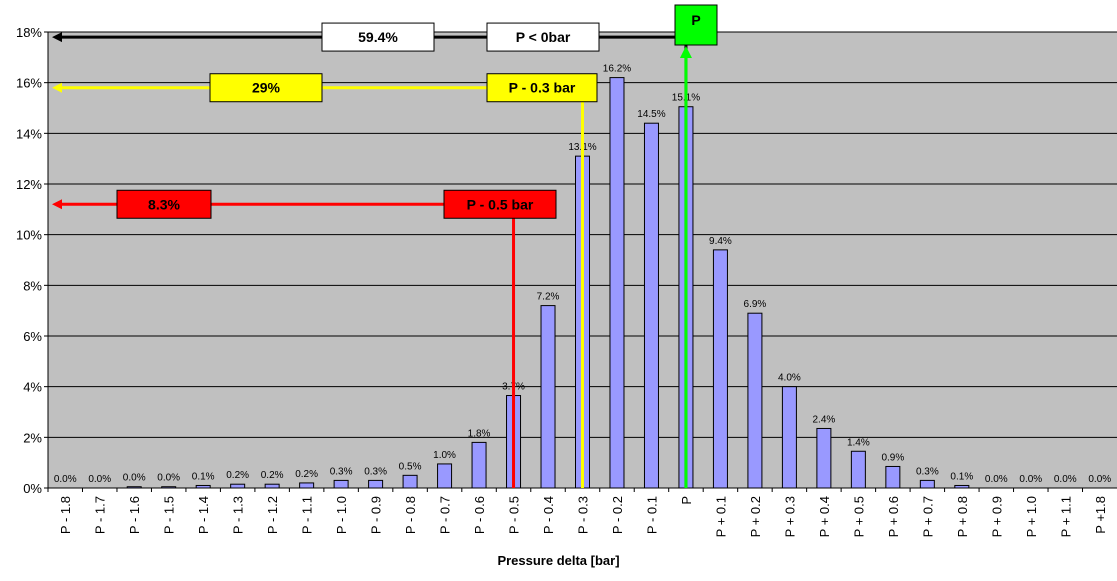 The image size is (1117, 581). Describe the element at coordinates (29, 32) in the screenshot. I see `y-tick-label: 18%` at that location.